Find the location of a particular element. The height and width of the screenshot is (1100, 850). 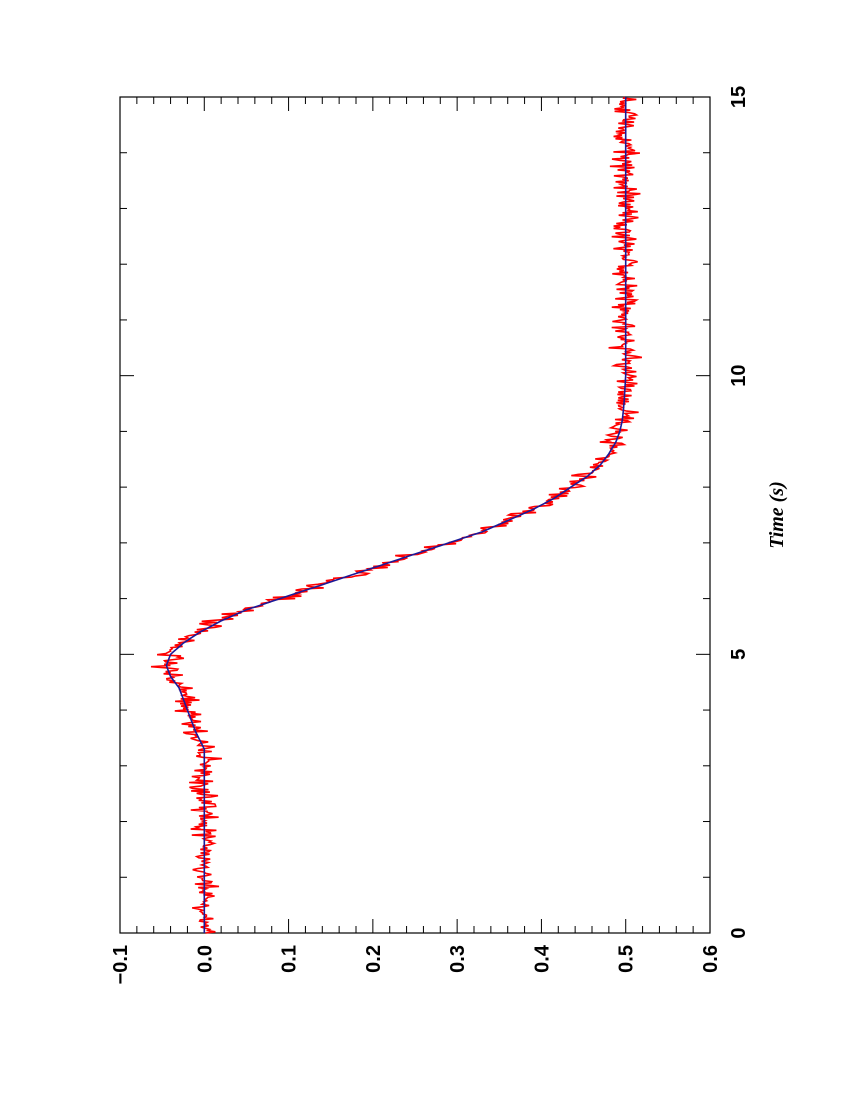

y-tick-label: 0.1 is located at coordinates (290, 959).